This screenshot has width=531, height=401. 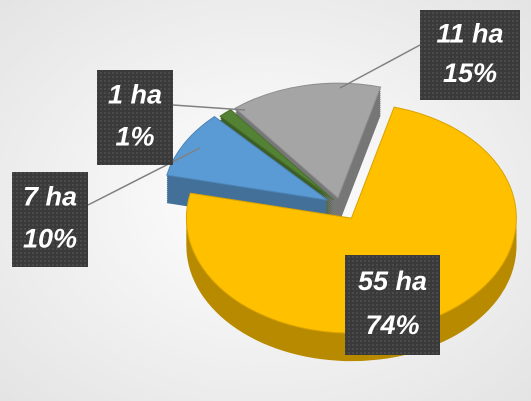 I want to click on percent-label: 10%, so click(x=50, y=239).